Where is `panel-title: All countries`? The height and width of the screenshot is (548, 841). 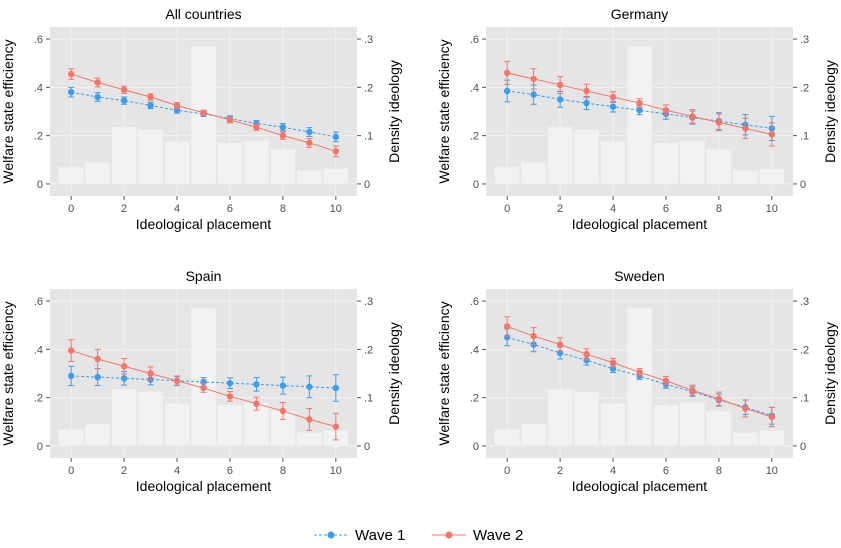
panel-title: All countries is located at coordinates (203, 14).